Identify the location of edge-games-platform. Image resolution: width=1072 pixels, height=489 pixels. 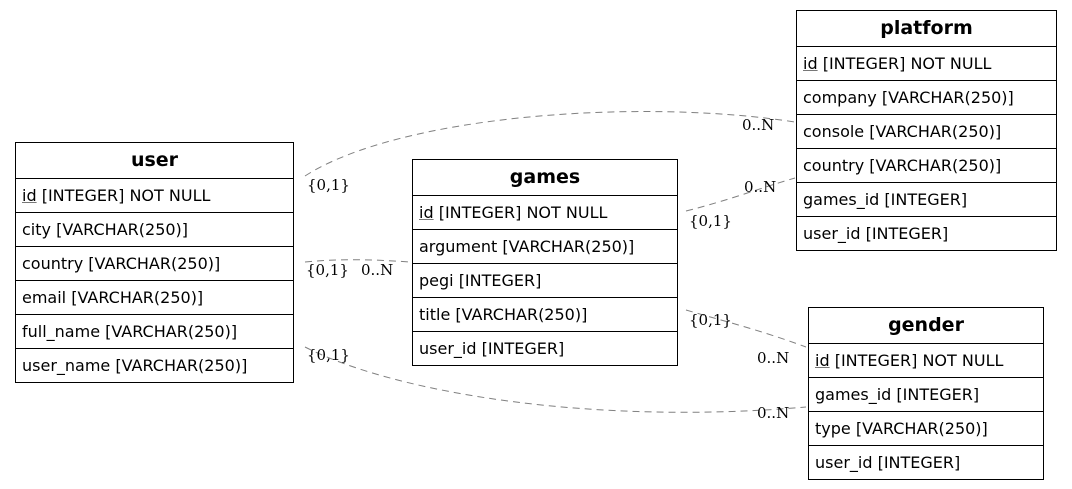
(740, 194).